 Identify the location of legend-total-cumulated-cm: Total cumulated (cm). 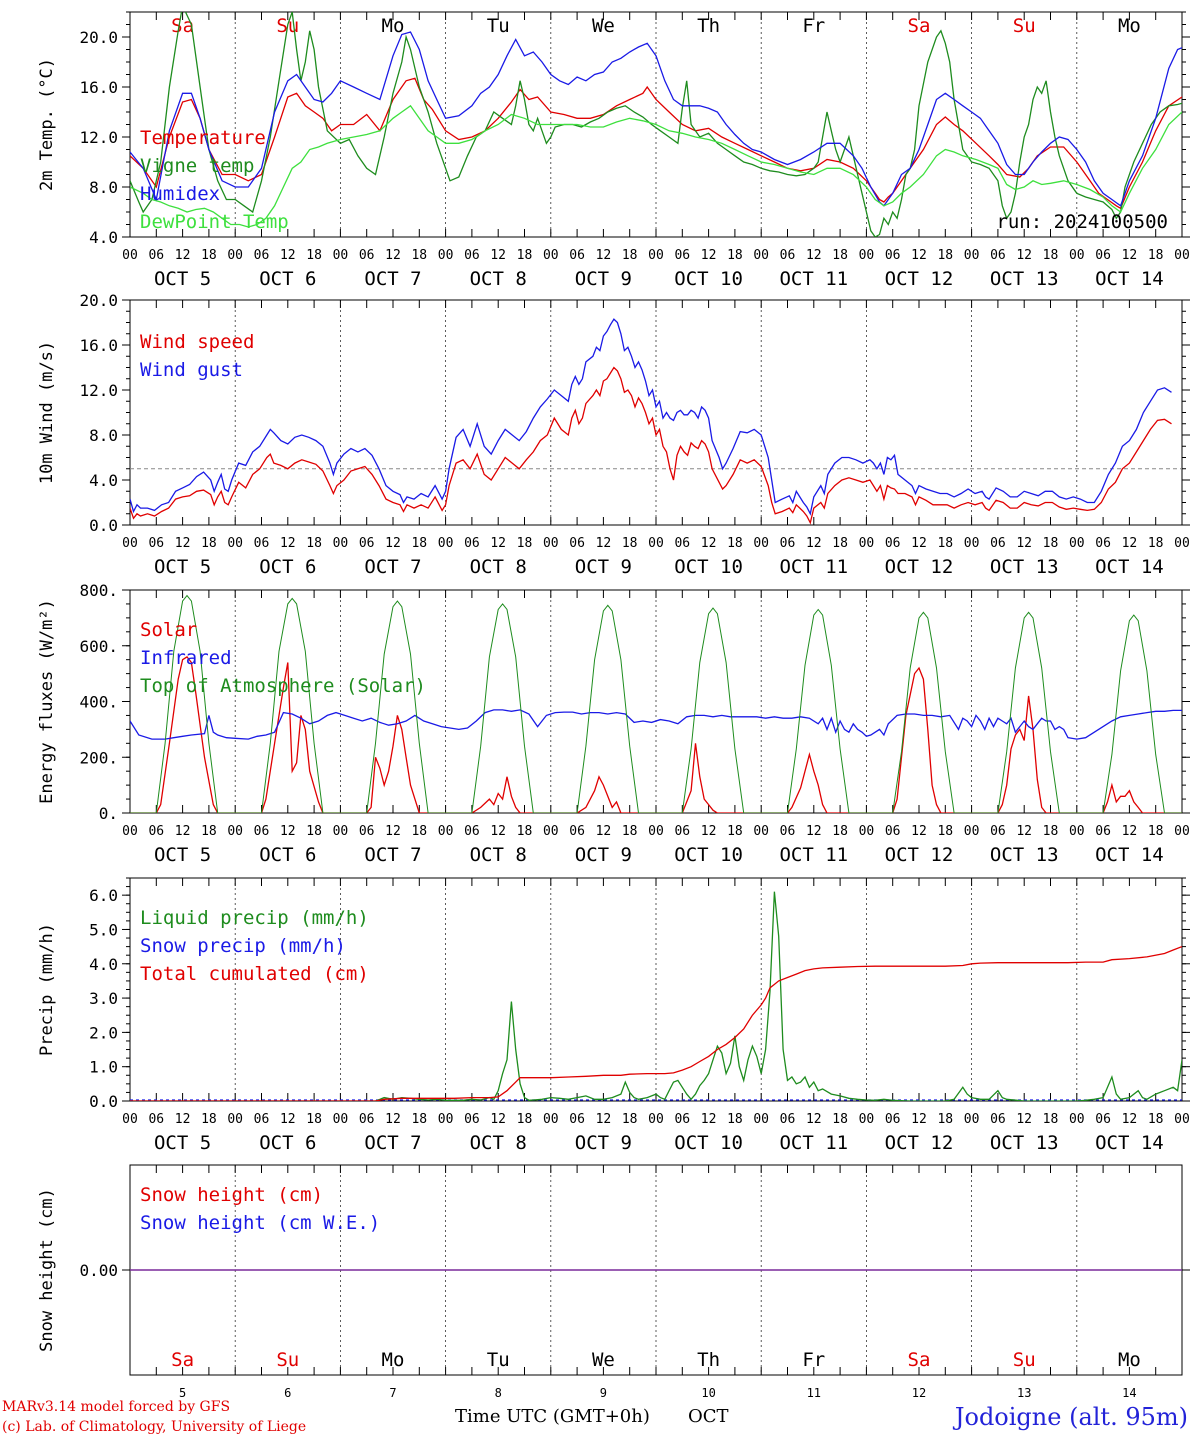
(254, 974).